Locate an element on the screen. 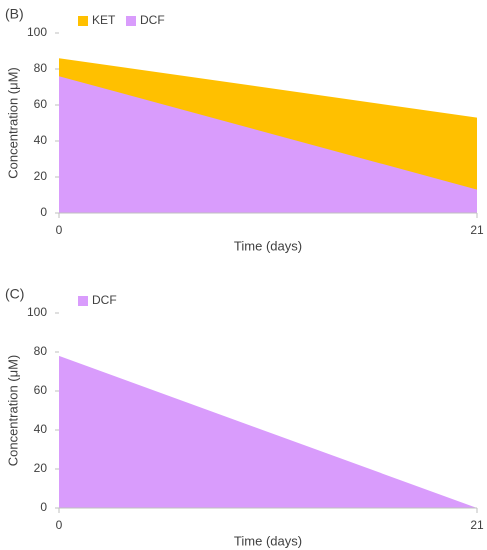  chart-title: (B) is located at coordinates (14, 14).